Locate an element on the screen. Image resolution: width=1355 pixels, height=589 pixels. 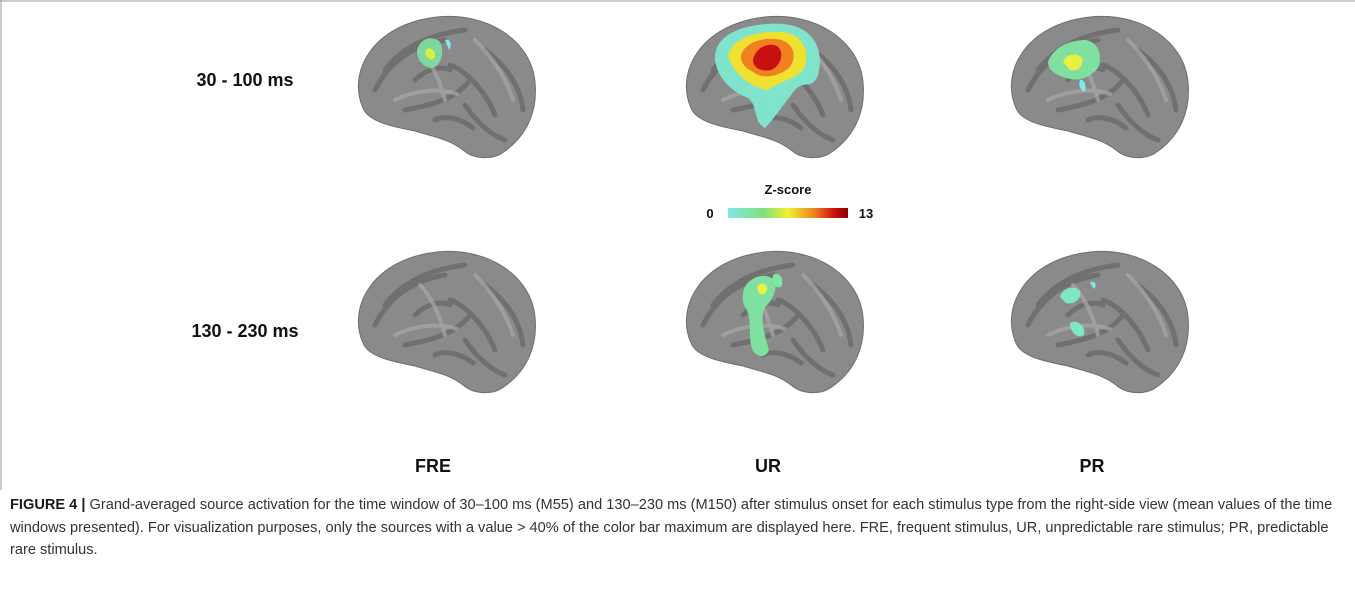
row-label: 130 - 230 ms is located at coordinates (244, 331).